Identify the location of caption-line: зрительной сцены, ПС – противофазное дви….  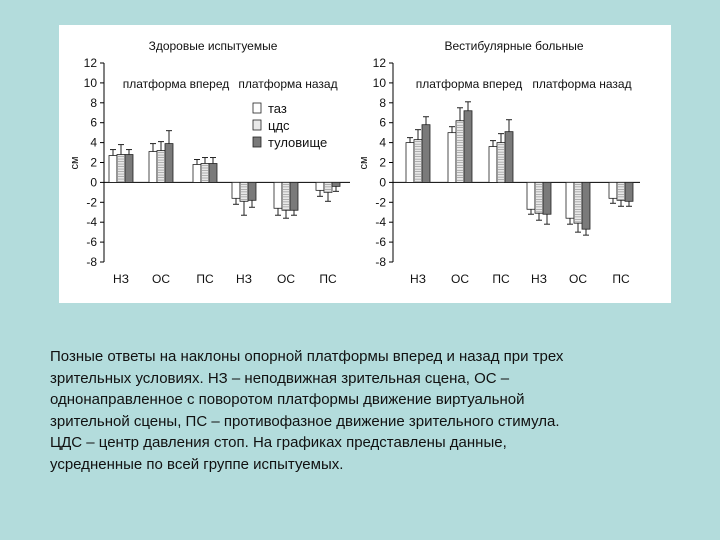
(305, 421).